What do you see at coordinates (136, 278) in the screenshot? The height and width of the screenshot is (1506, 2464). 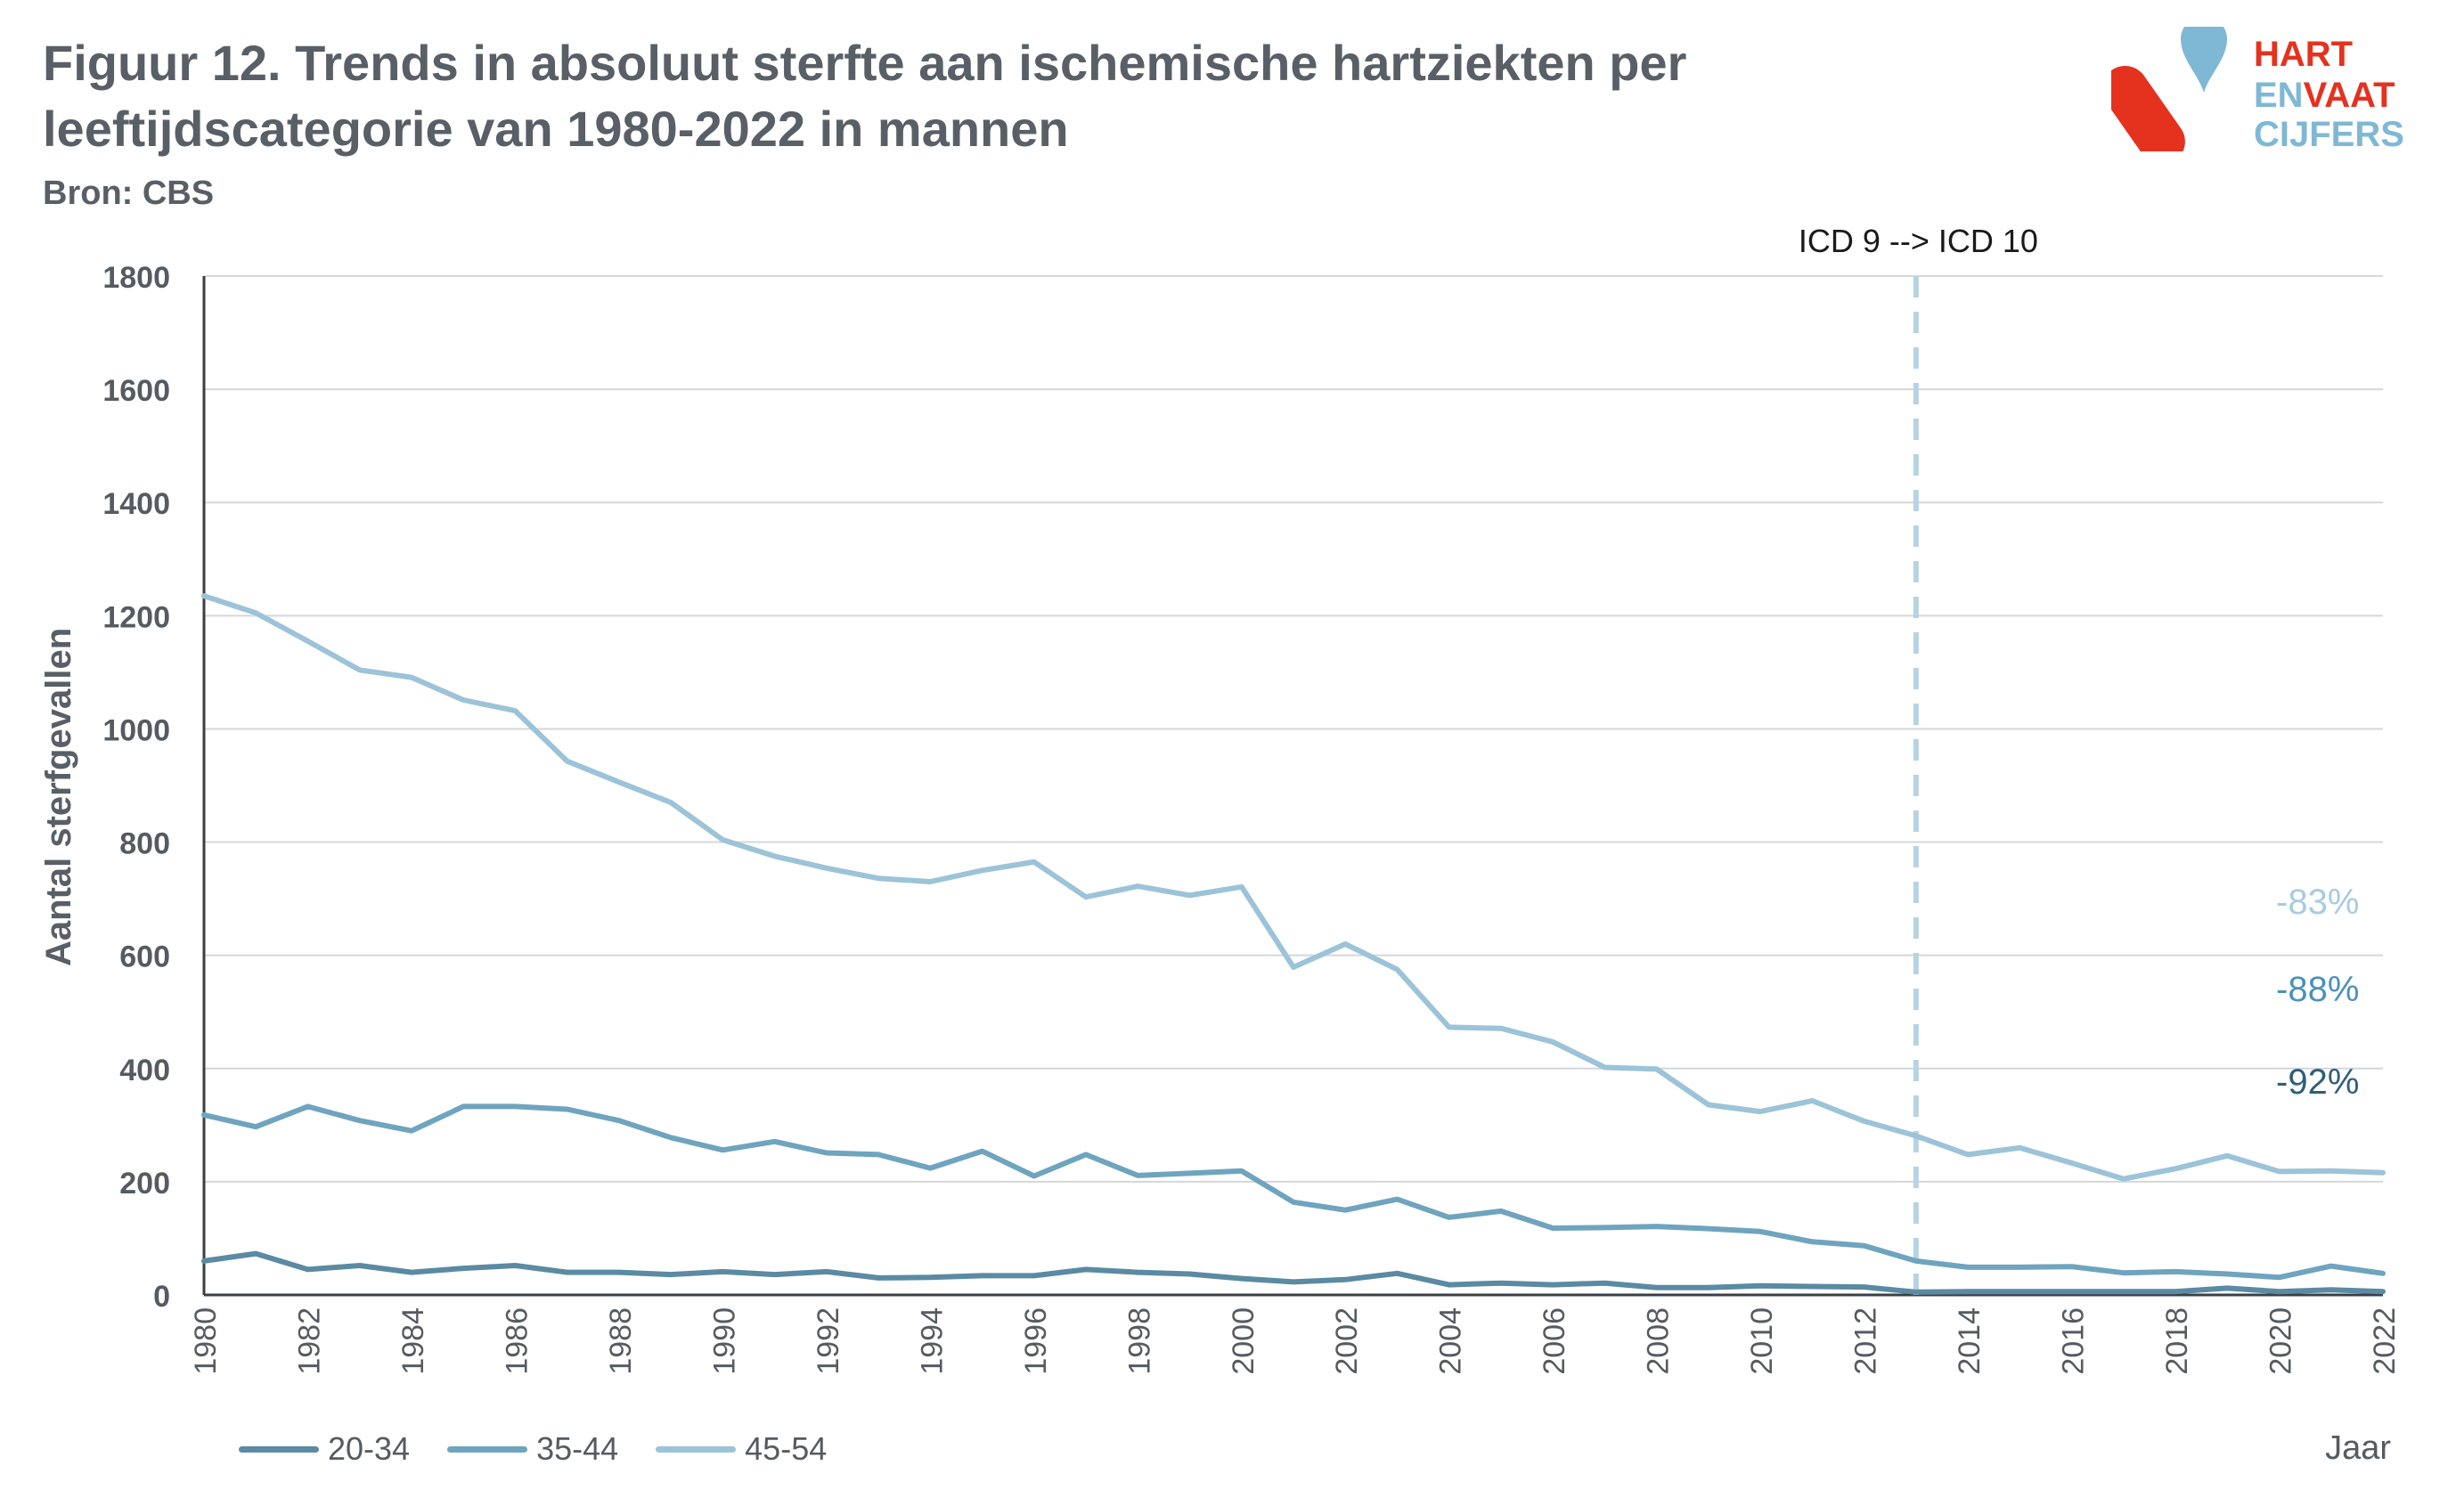 I see `y-tick-label: 1800` at bounding box center [136, 278].